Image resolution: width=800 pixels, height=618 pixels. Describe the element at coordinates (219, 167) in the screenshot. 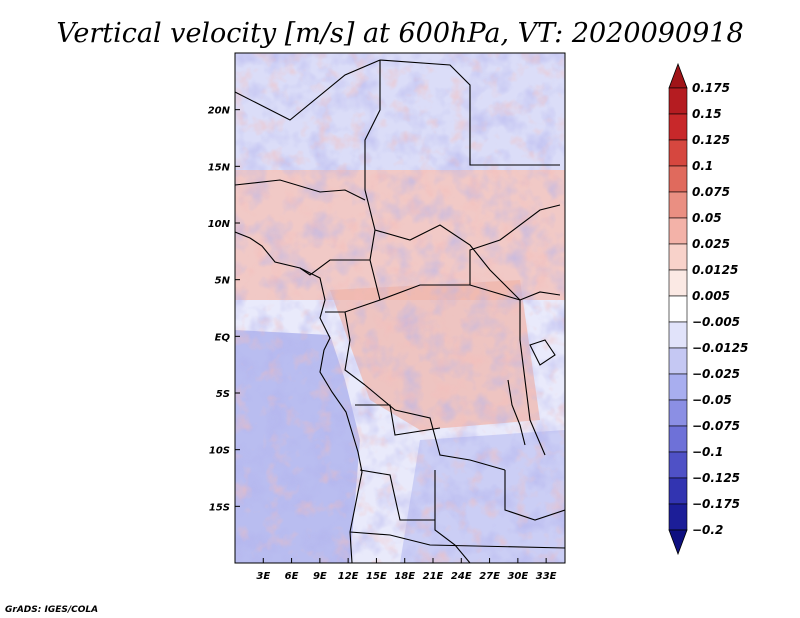

I see `y-tick-label: 15N` at that location.